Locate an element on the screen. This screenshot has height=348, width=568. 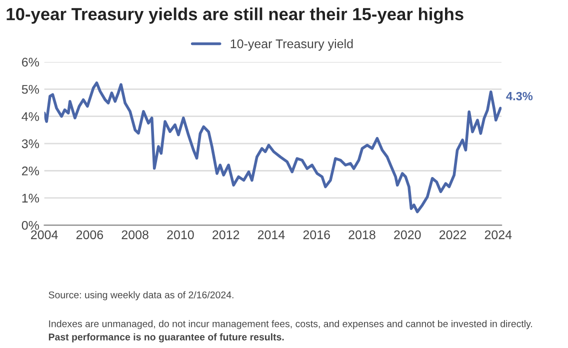
x-tick-label: 2010 is located at coordinates (180, 235).